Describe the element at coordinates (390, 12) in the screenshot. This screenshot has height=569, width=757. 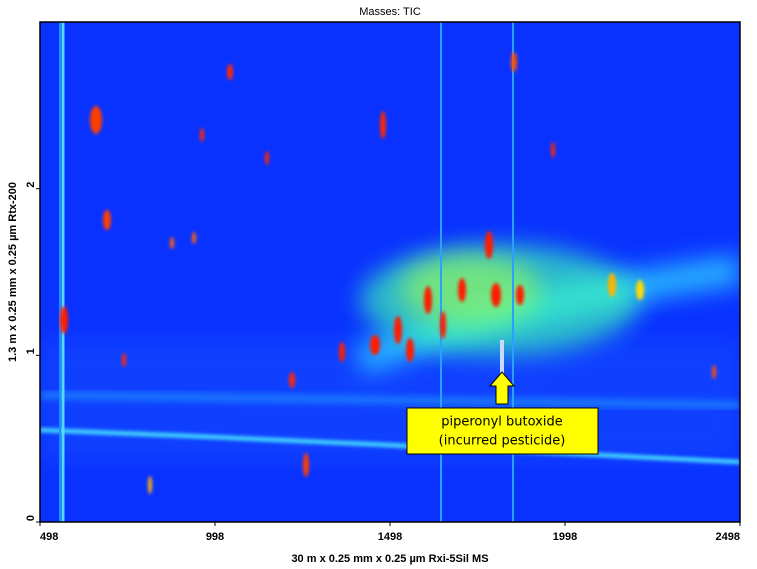
I see `chart-title: Masses: TIC` at that location.